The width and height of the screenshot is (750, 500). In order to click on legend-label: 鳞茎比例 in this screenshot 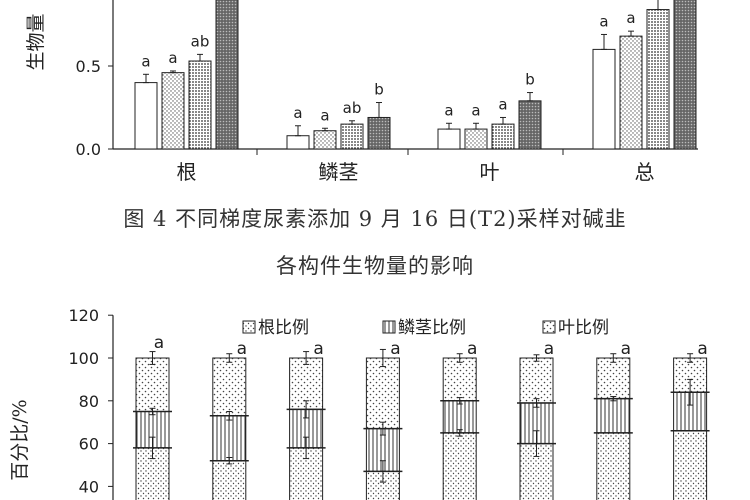, I will do `click(432, 328)`.